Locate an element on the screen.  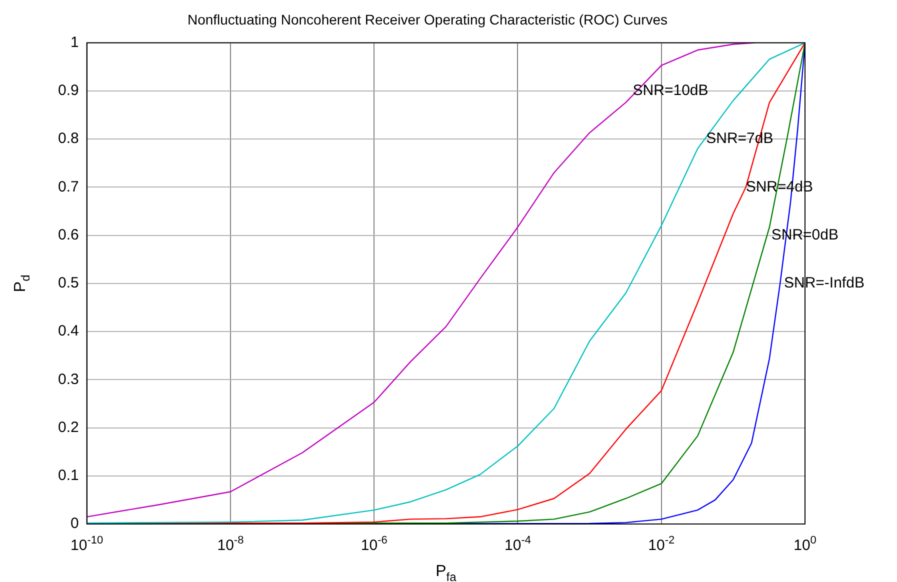
chart-title: Nonfluctuating Noncoherent Receiver Operating Characteristic (ROC) Curves is located at coordinates (427, 19).